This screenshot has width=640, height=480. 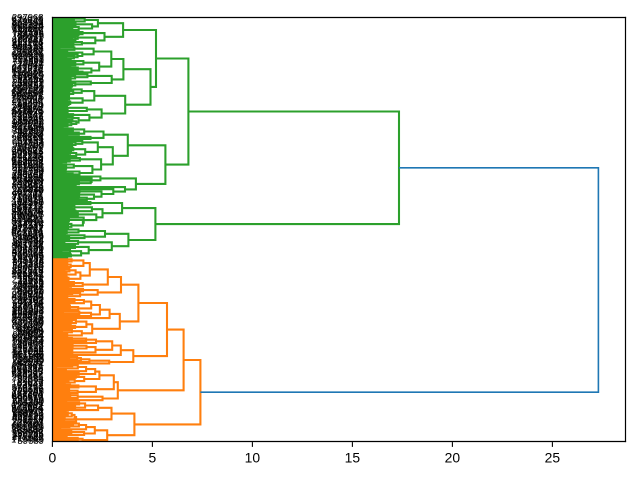 I want to click on svg-text: 45042, so click(x=30, y=277).